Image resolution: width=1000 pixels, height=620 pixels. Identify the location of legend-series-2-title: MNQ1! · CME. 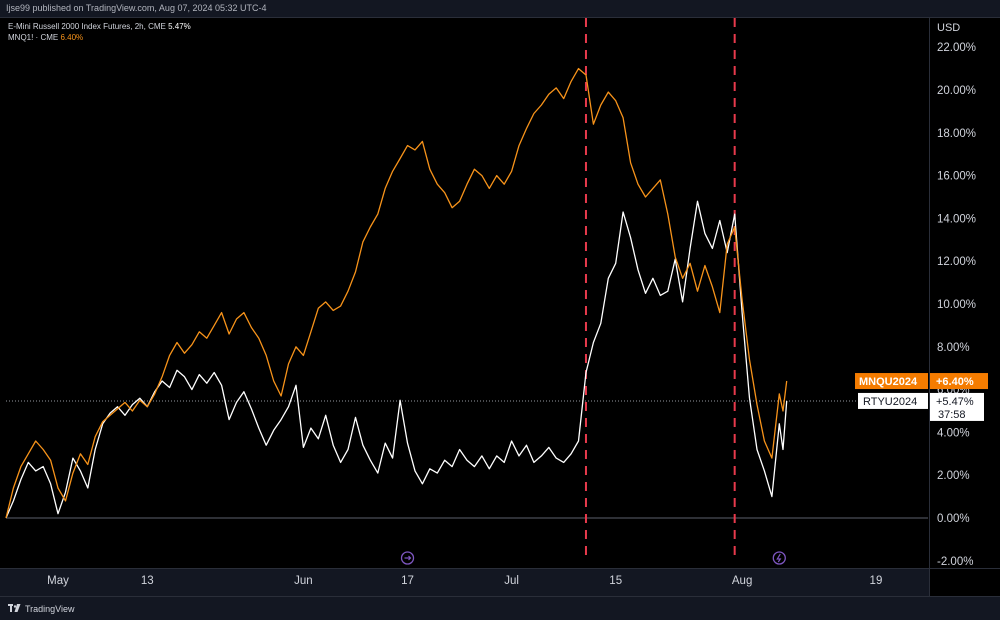
(33, 37).